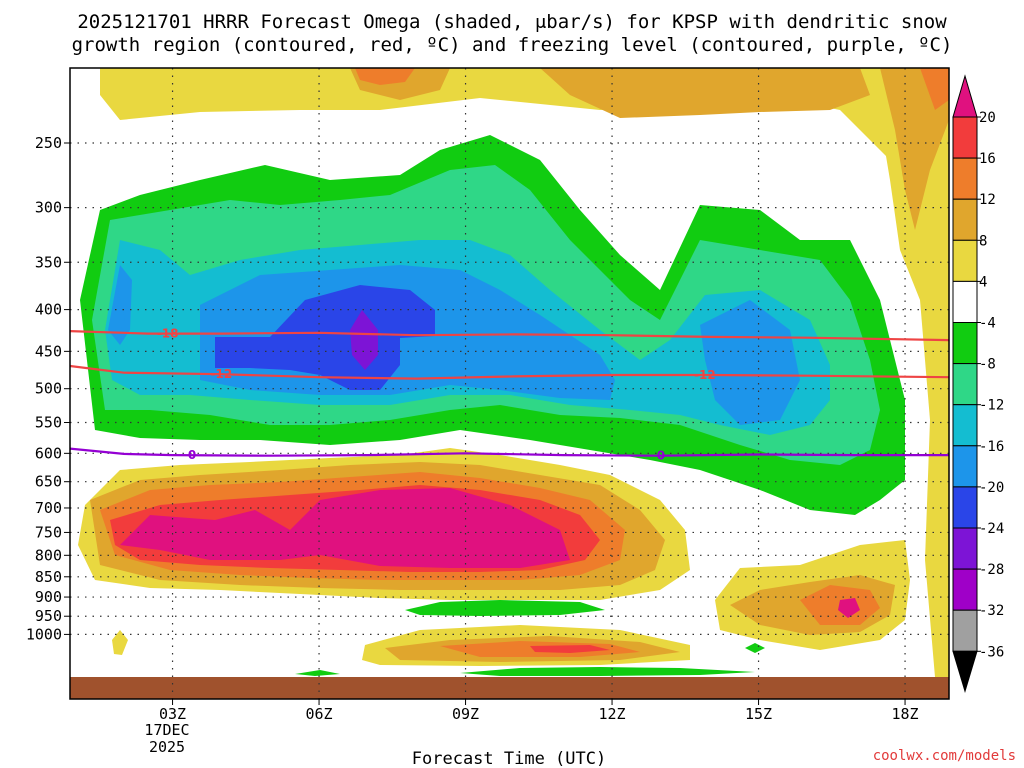 The image size is (1024, 768). I want to click on upward-minus20, so click(325, 337).